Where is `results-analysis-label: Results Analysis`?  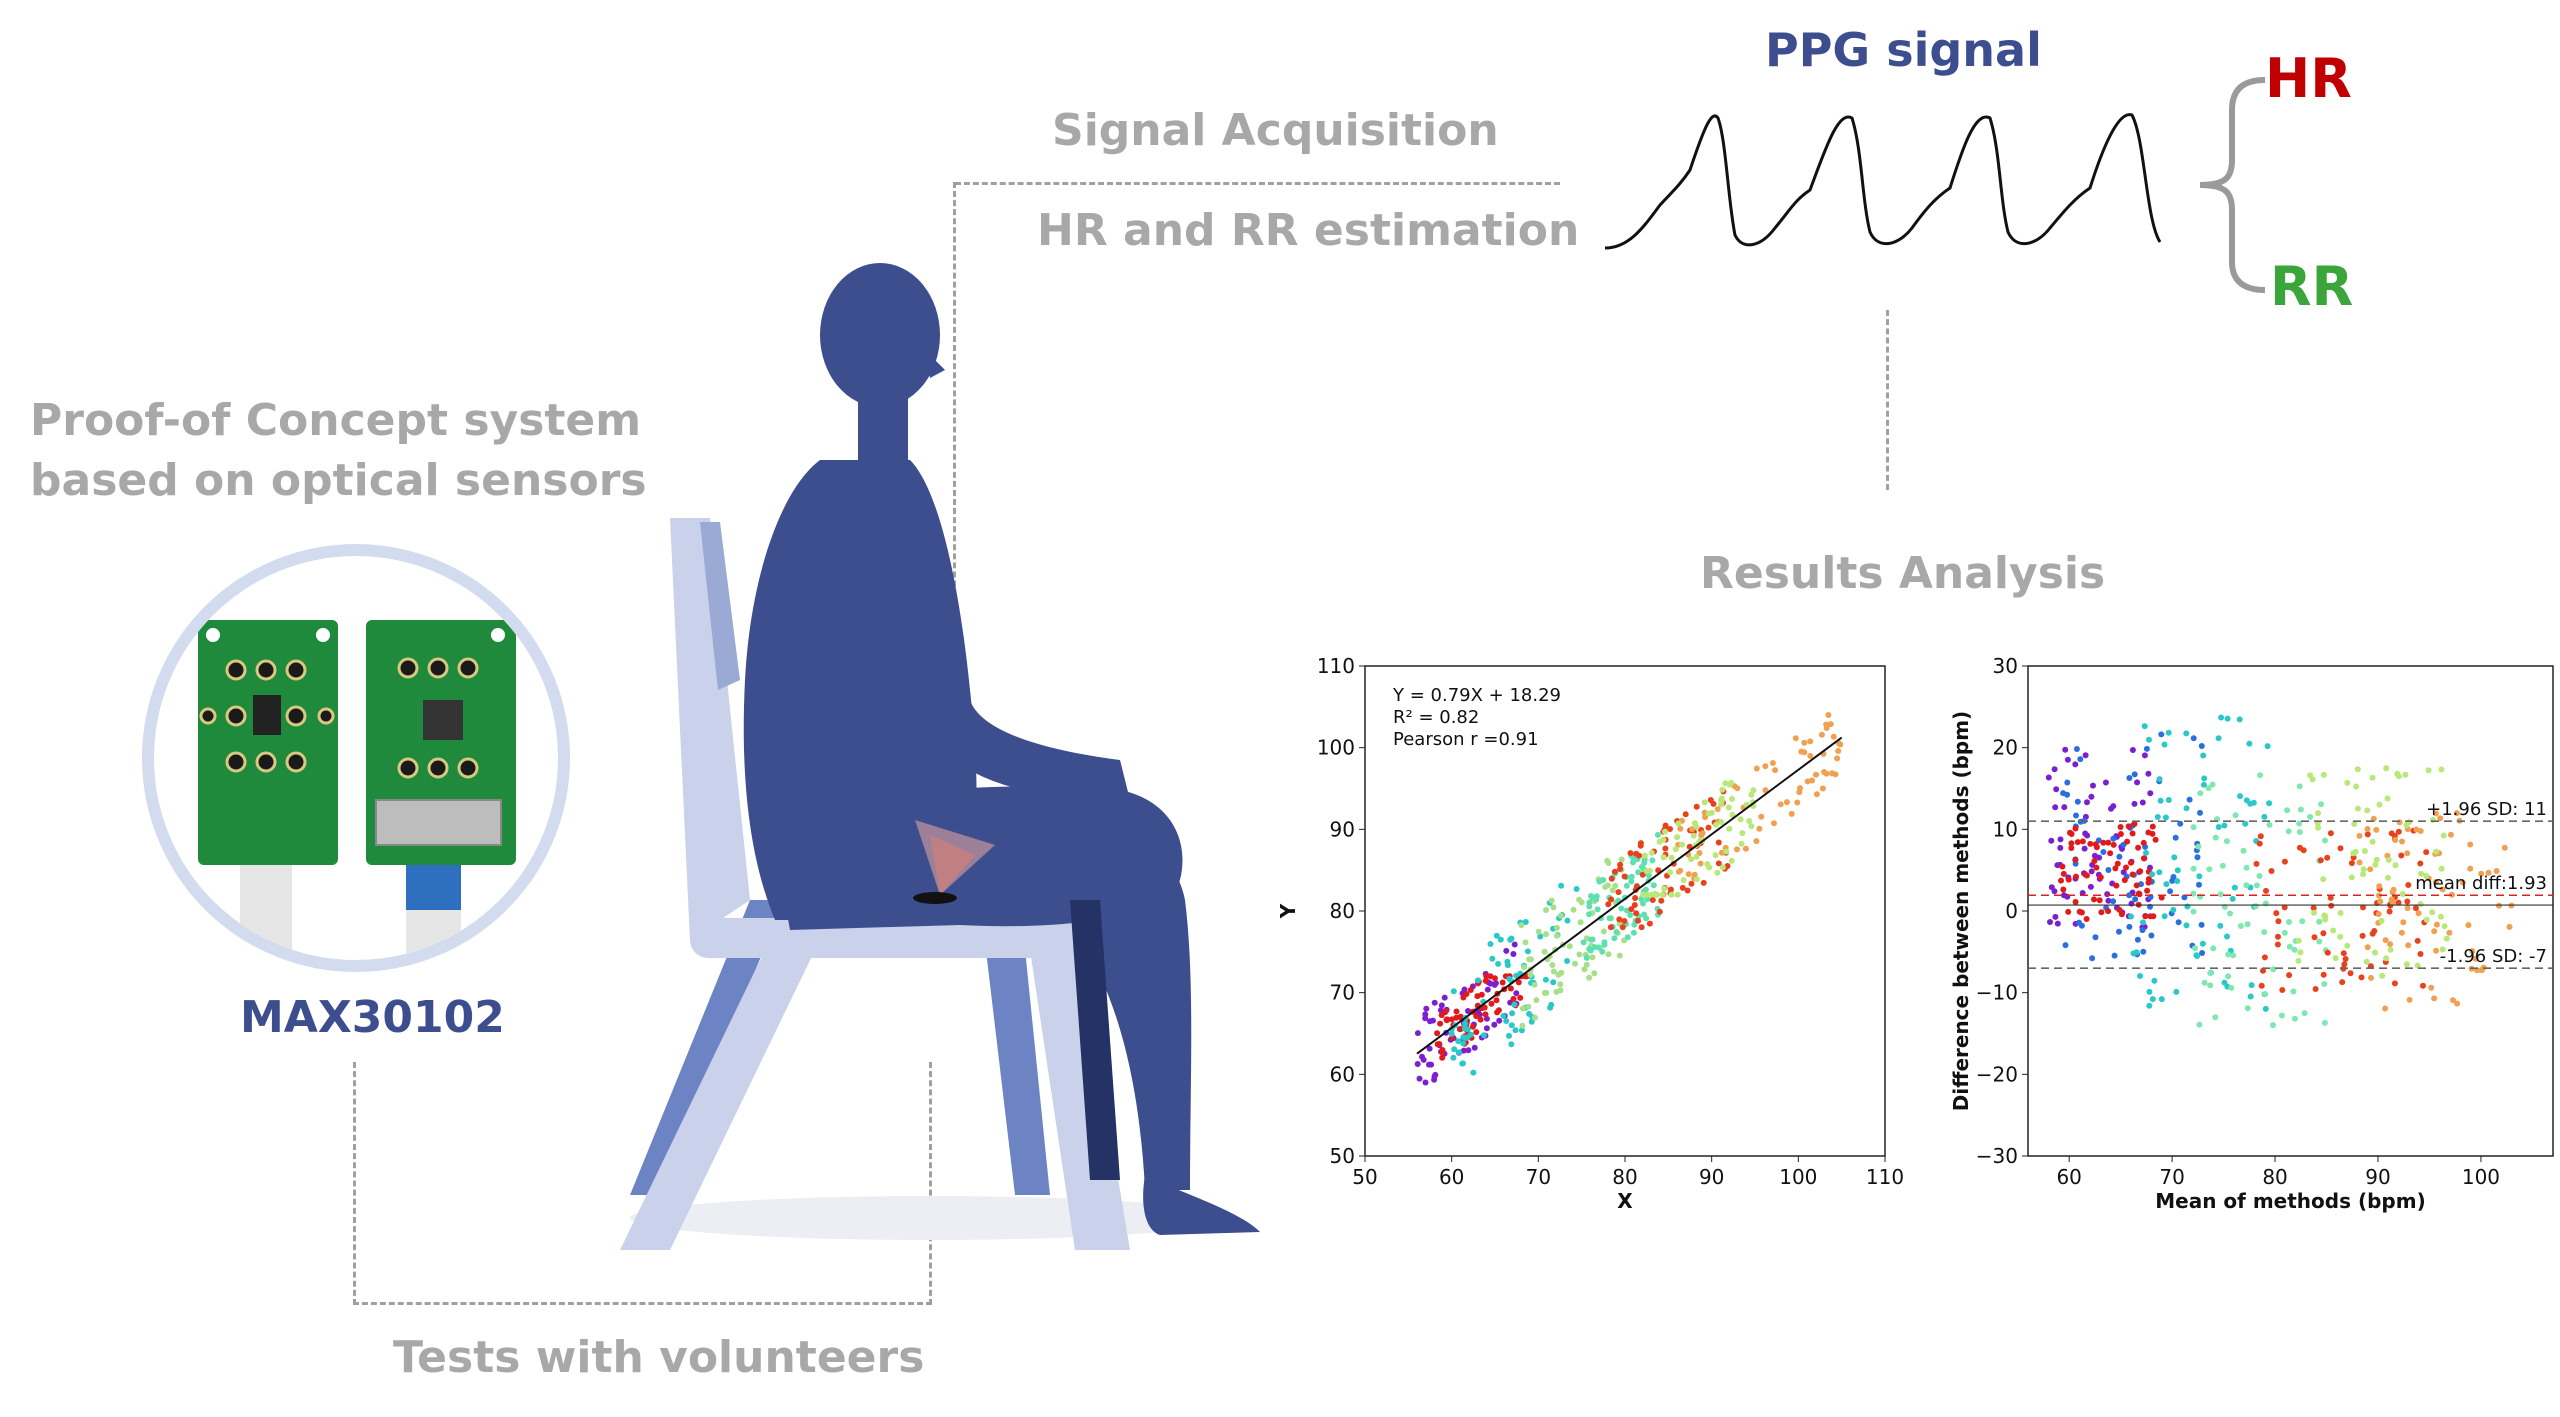
results-analysis-label: Results Analysis is located at coordinates (1903, 573).